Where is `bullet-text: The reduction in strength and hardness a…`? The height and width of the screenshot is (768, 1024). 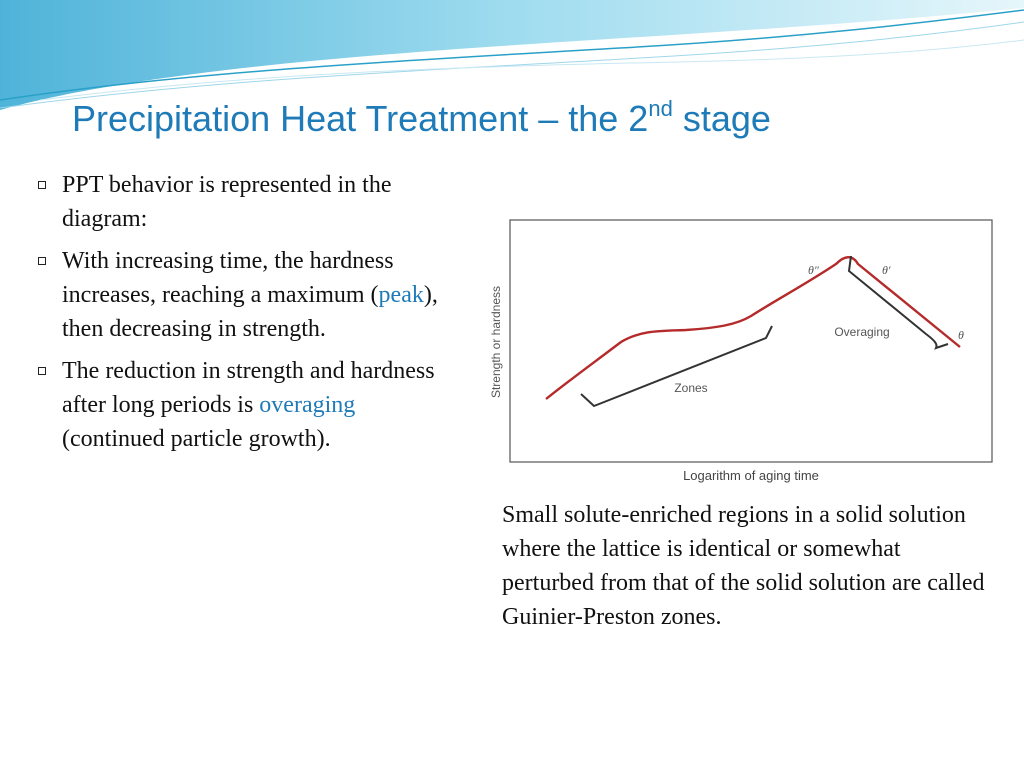
bullet-text: The reduction in strength and hardness a… is located at coordinates (248, 388).